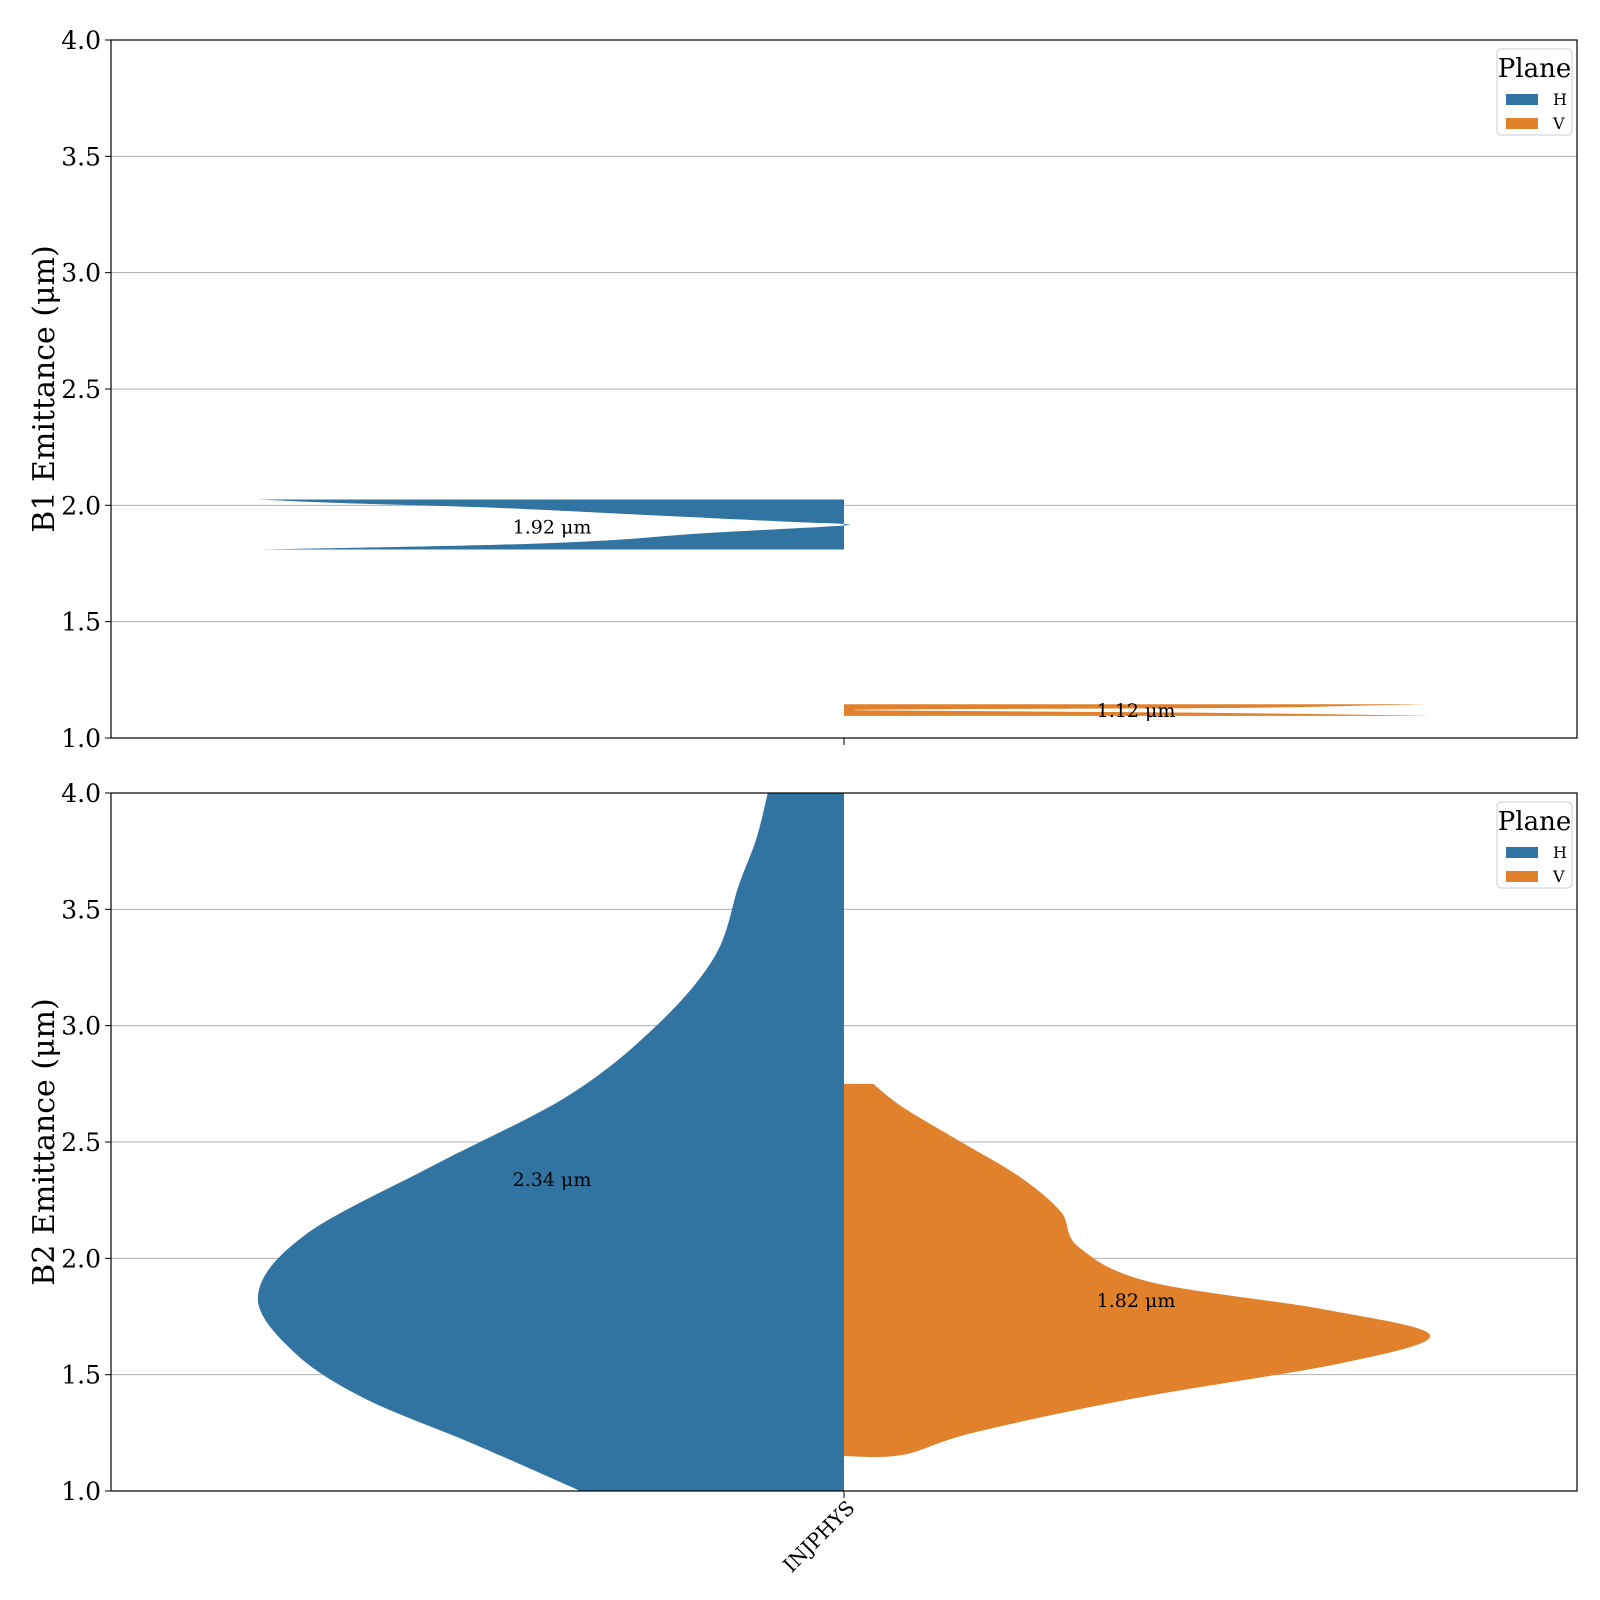 The image size is (1600, 1600). What do you see at coordinates (44, 1141) in the screenshot?
I see `y-axis-label: B2 Emittance (μm)` at bounding box center [44, 1141].